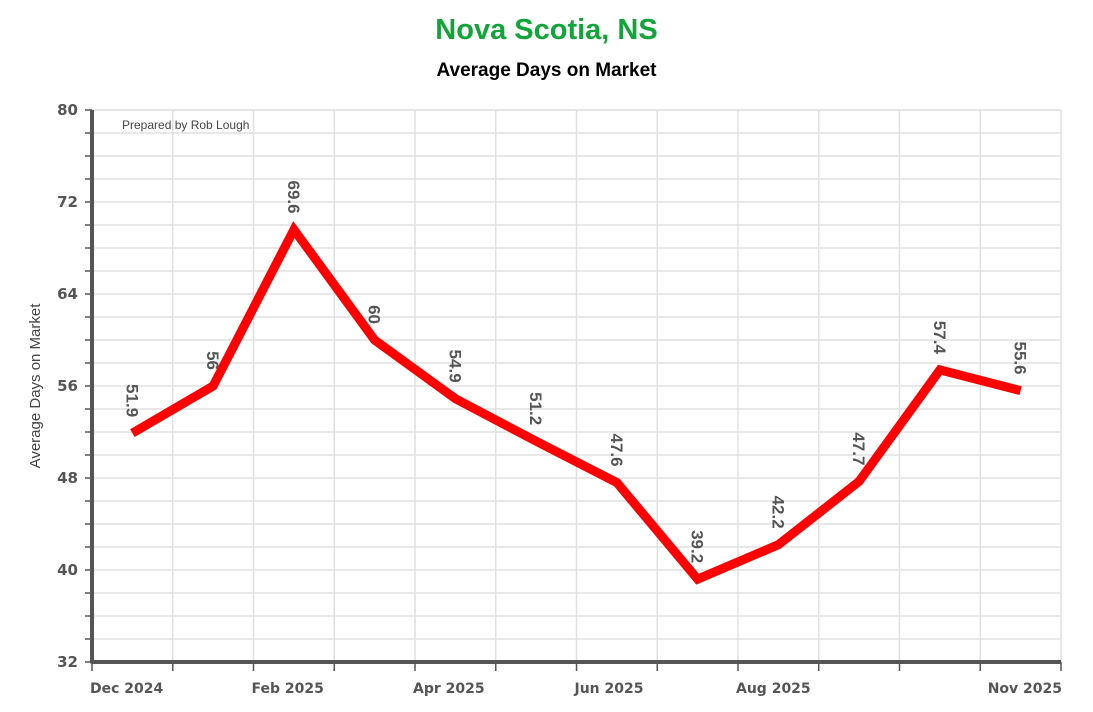  I want to click on data-label: 60, so click(374, 314).